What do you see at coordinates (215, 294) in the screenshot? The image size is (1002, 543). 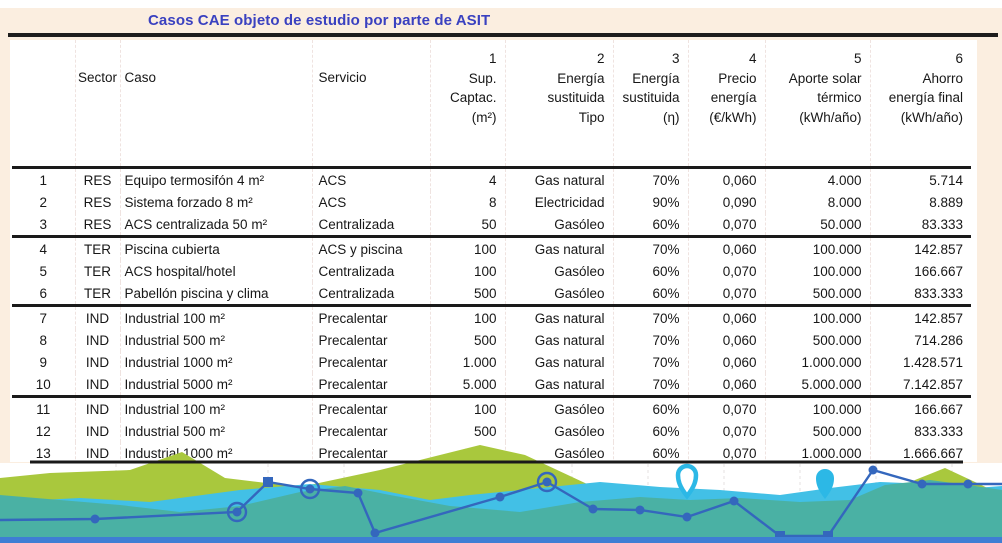 I see `cell-caso: Pabellón piscina y clima` at bounding box center [215, 294].